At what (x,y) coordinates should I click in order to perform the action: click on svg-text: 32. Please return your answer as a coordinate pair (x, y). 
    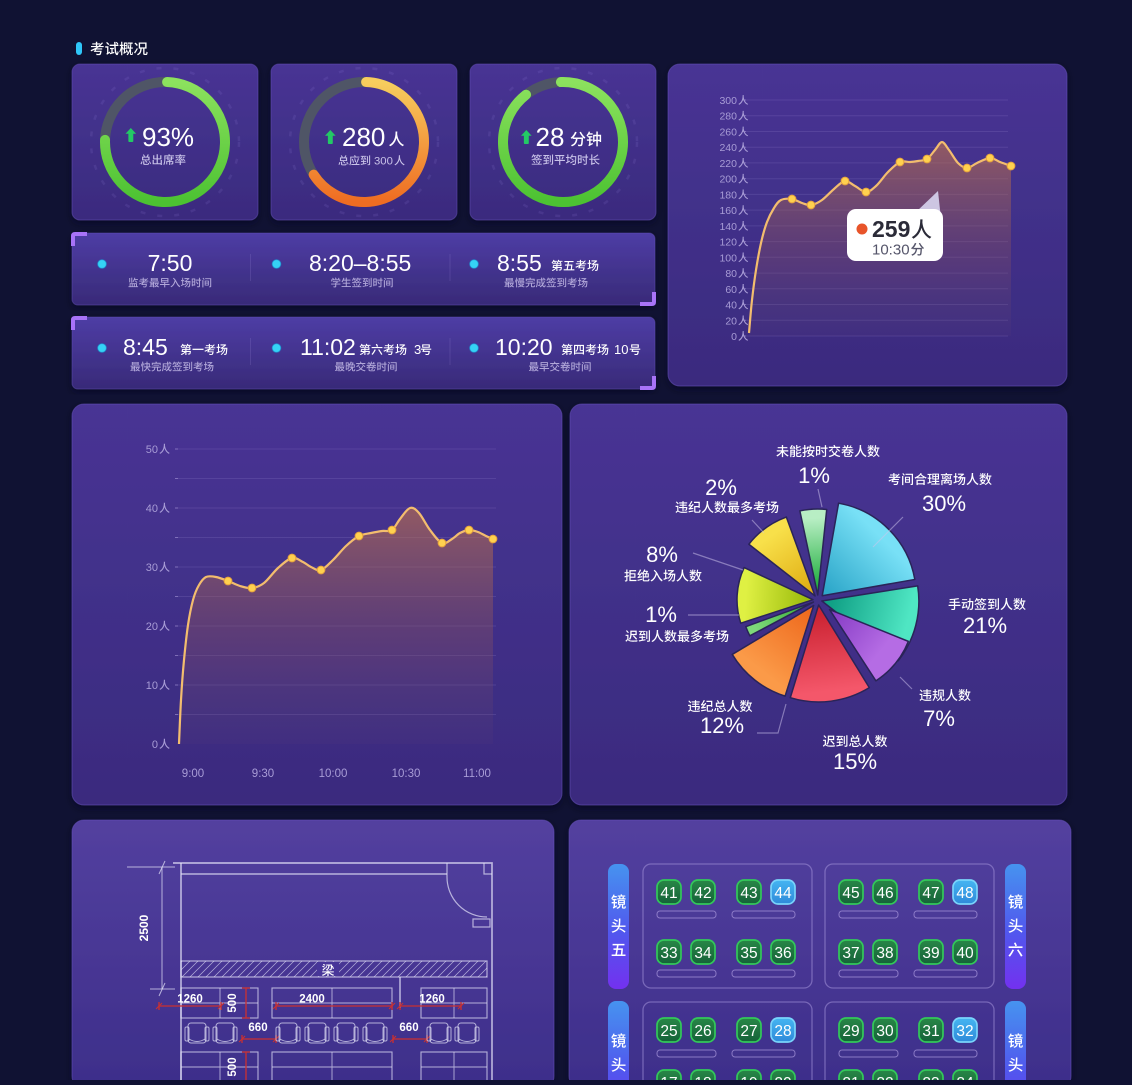
    Looking at the image, I should click on (964, 1031).